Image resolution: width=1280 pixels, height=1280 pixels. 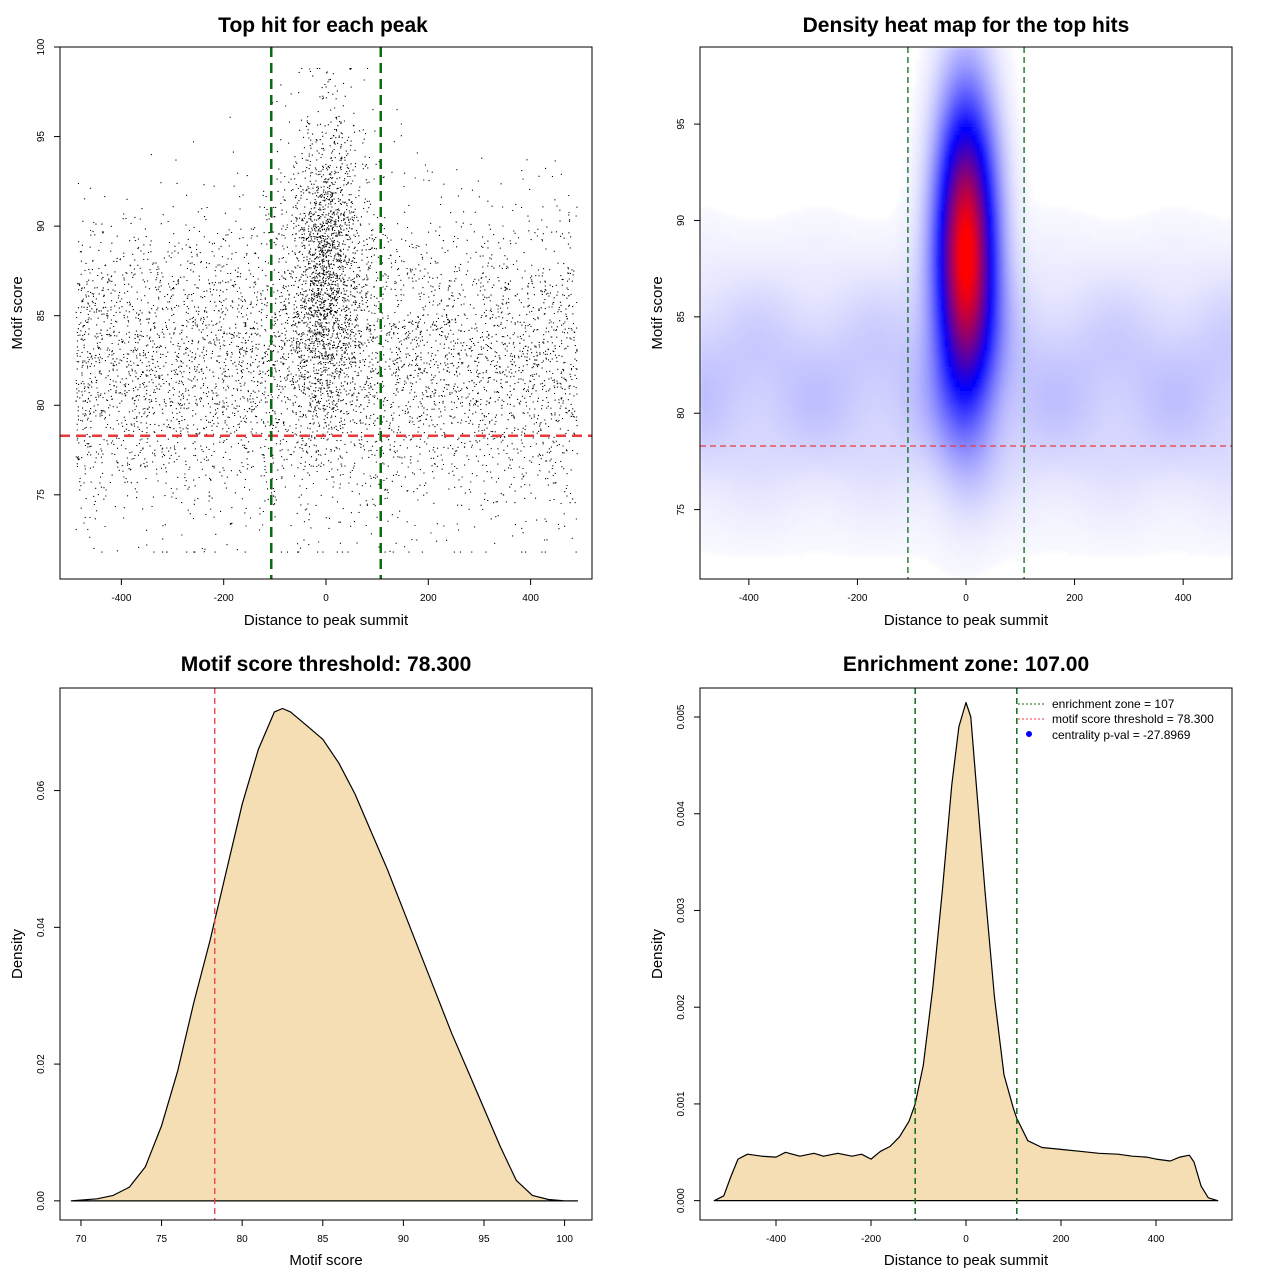 I want to click on scatter-title: Top hit for each peak, so click(x=323, y=25).